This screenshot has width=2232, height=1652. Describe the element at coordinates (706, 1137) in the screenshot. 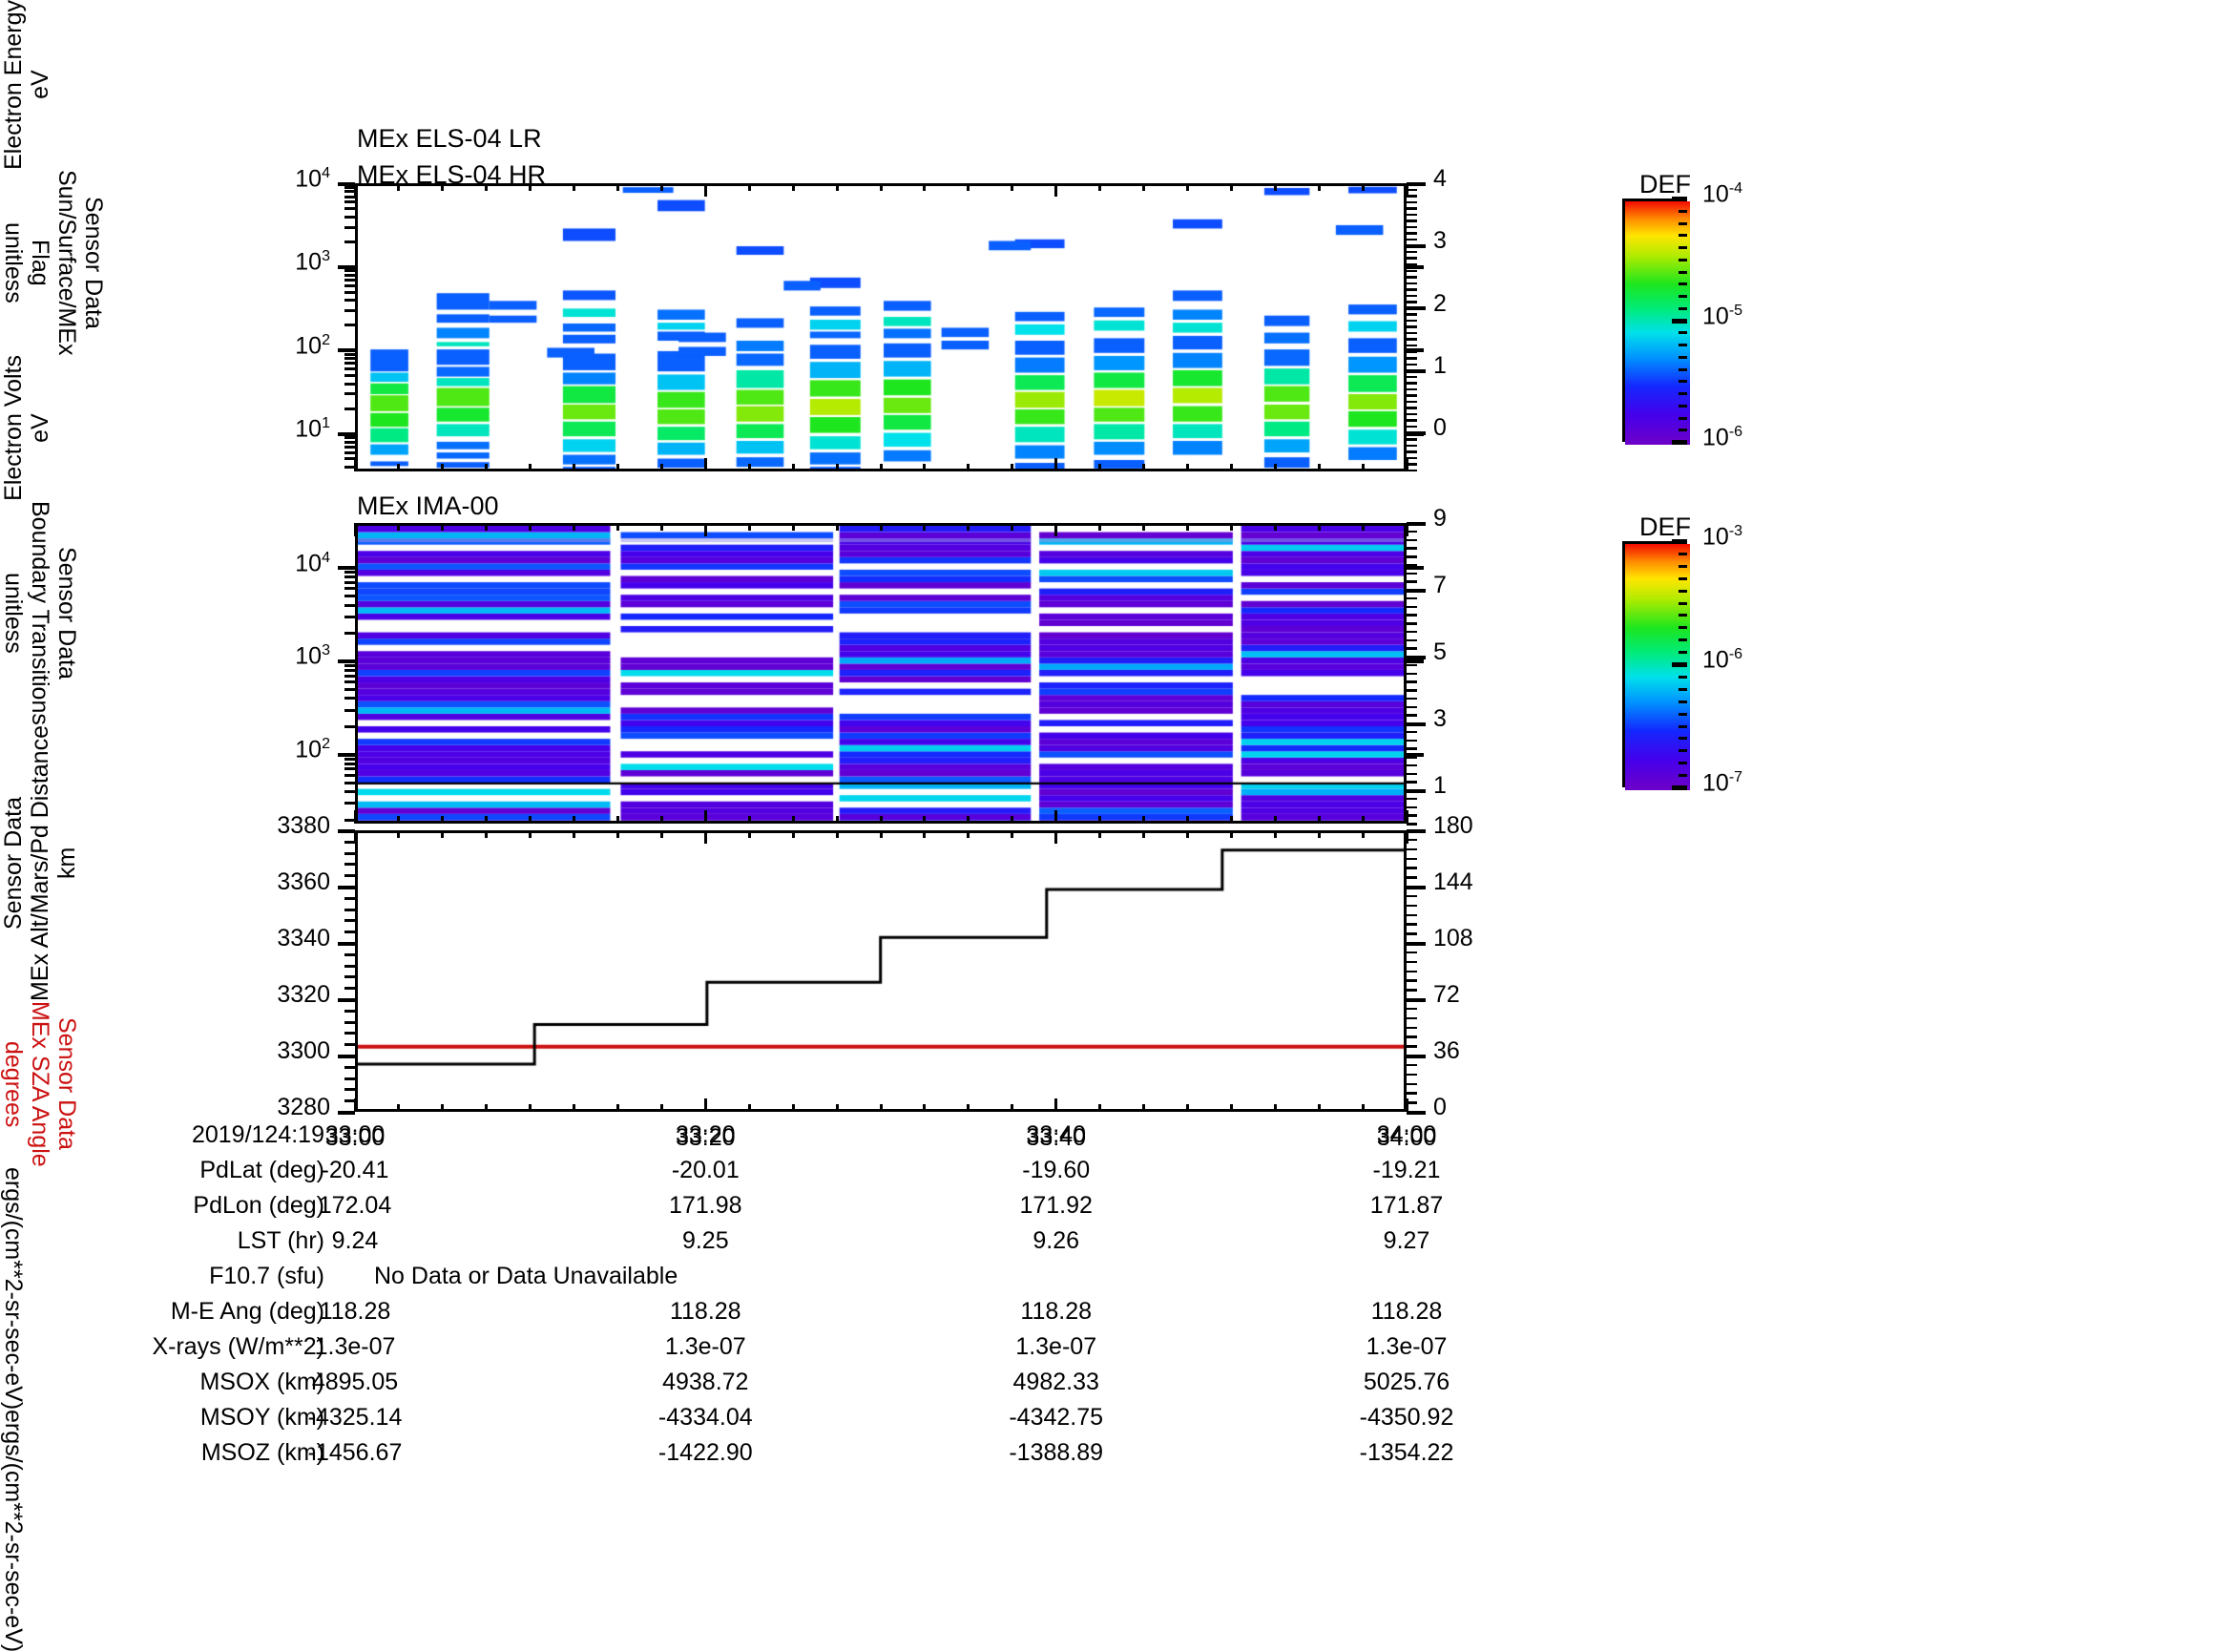

I see `x-axis-tick-label: 33:20` at that location.